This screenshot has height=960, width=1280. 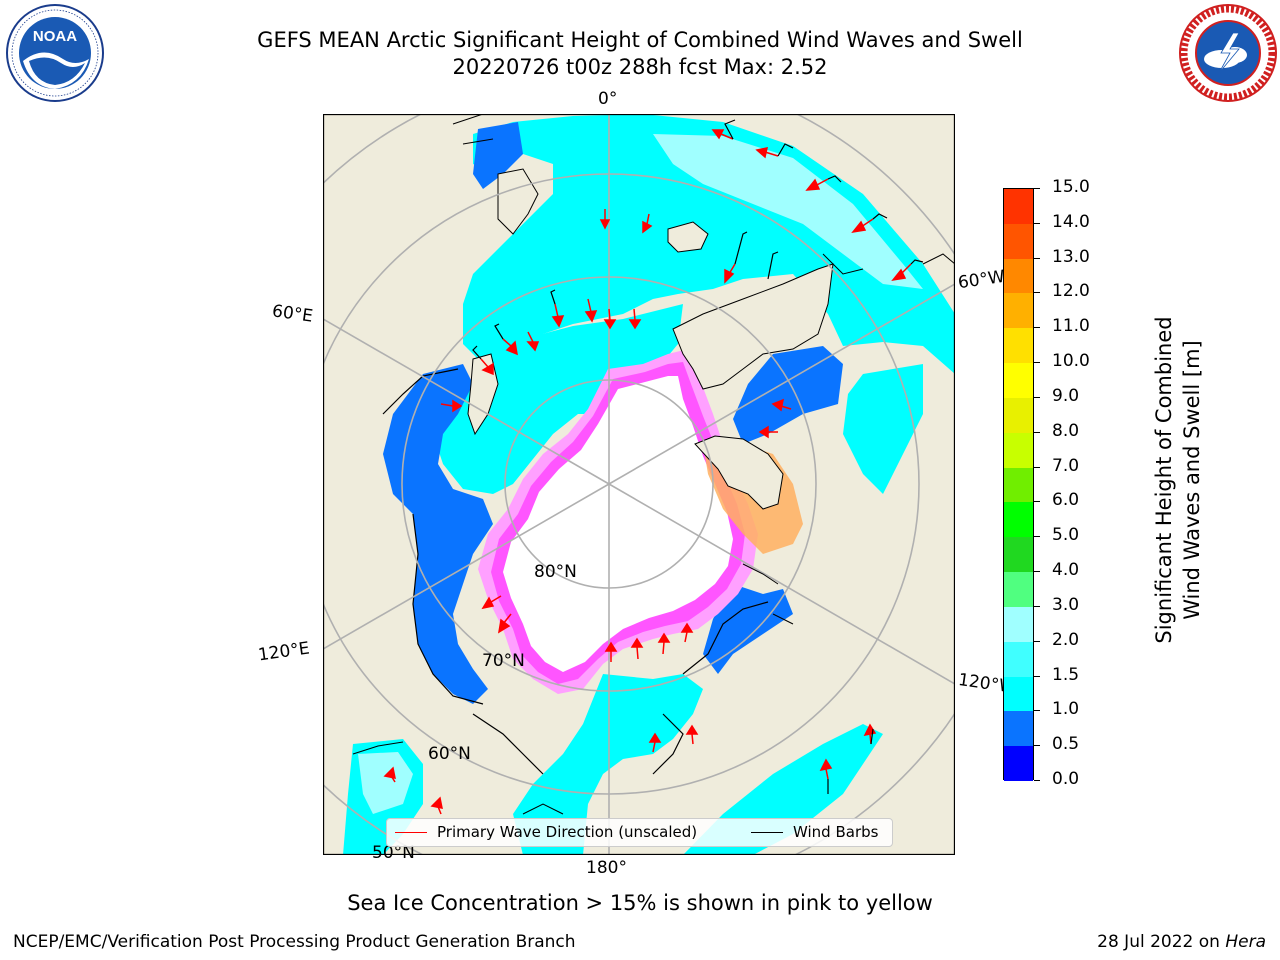 What do you see at coordinates (1066, 779) in the screenshot?
I see `colorbar-tick-label: 0.0` at bounding box center [1066, 779].